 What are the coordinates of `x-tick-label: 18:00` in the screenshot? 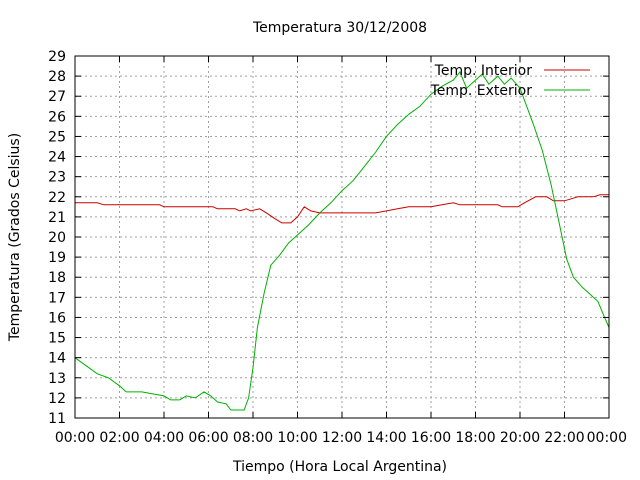 It's located at (475, 438).